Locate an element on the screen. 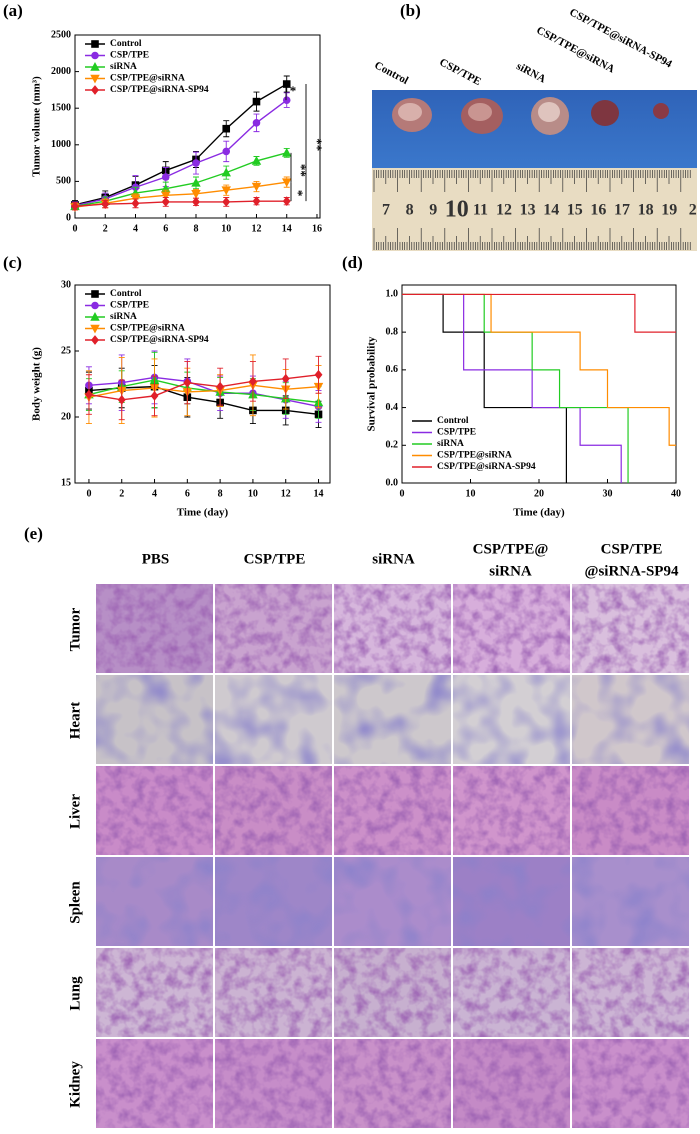  photo-label: Control is located at coordinates (391, 73).